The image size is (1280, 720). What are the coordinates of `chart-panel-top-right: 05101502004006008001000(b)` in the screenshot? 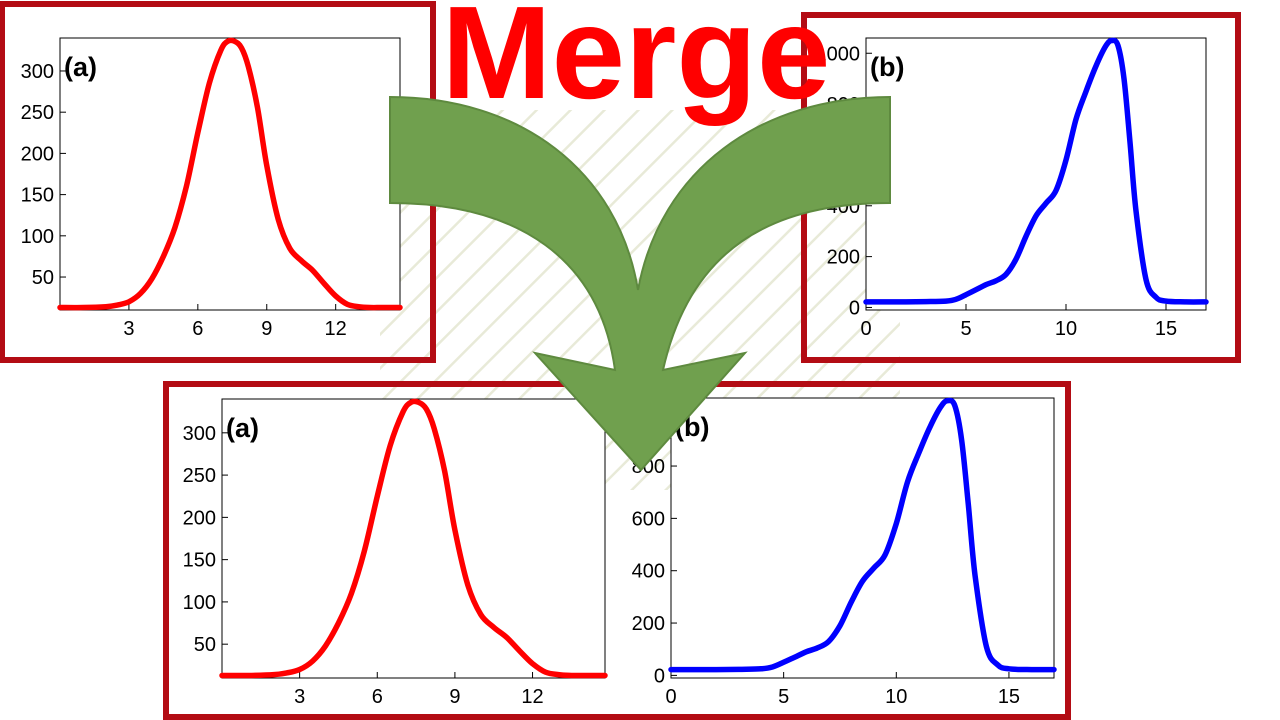 It's located at (1012, 188).